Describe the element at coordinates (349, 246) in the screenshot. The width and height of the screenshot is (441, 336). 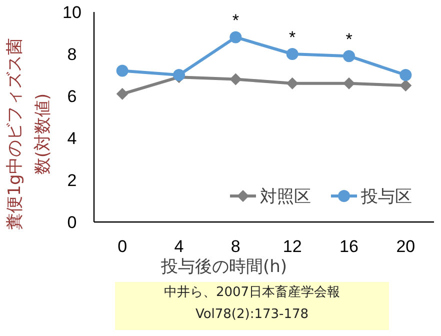
I see `x-tick-label: 16` at that location.